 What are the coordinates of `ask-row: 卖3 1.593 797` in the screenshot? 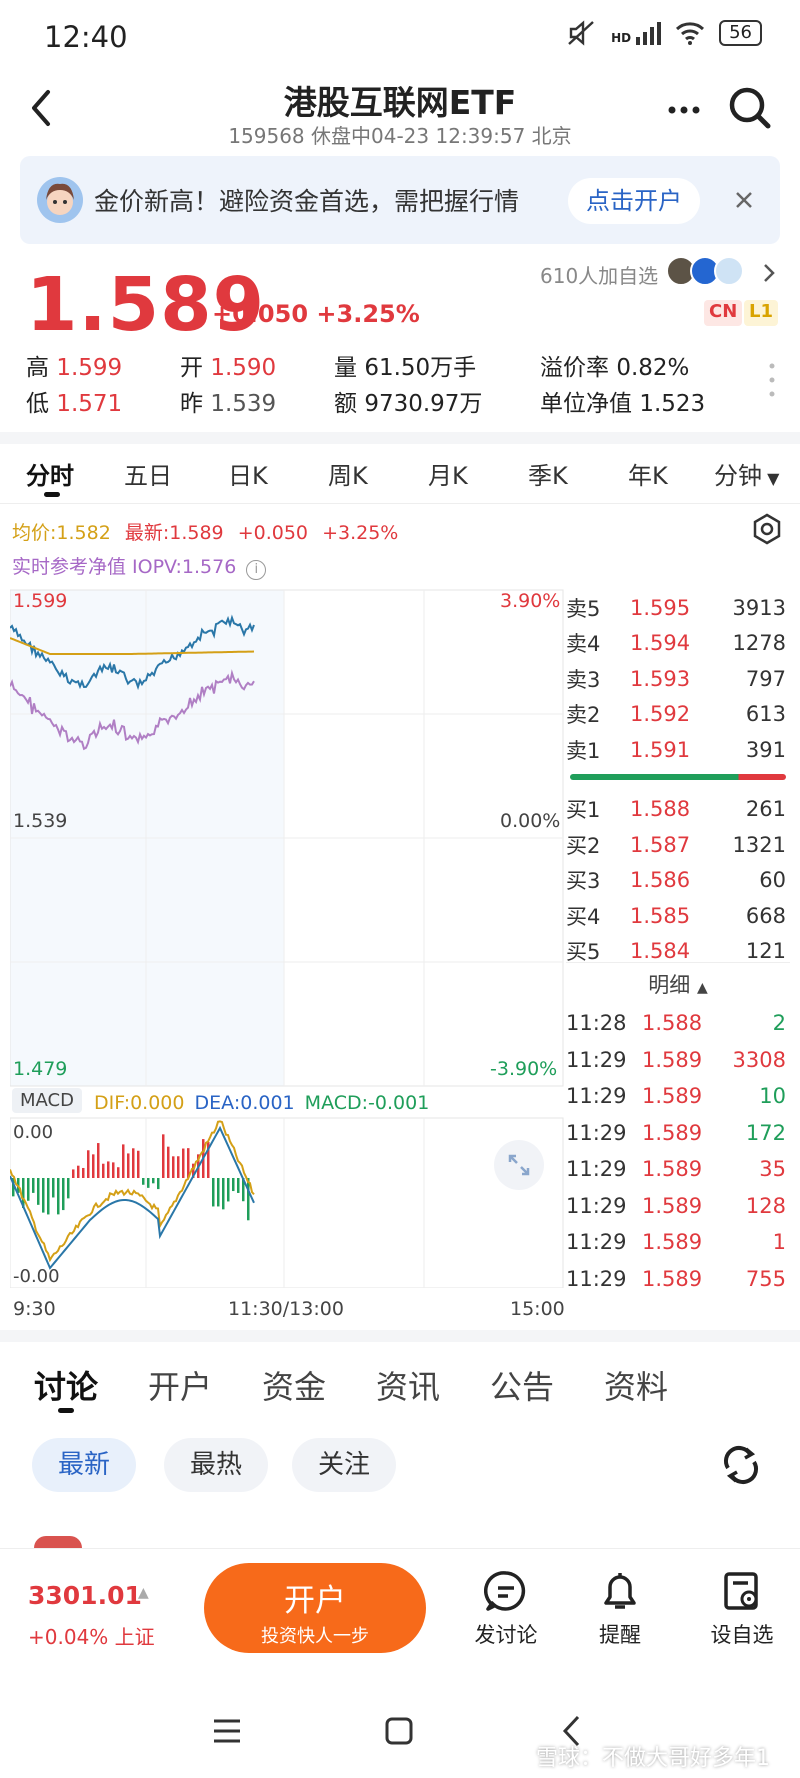 It's located at (678, 679).